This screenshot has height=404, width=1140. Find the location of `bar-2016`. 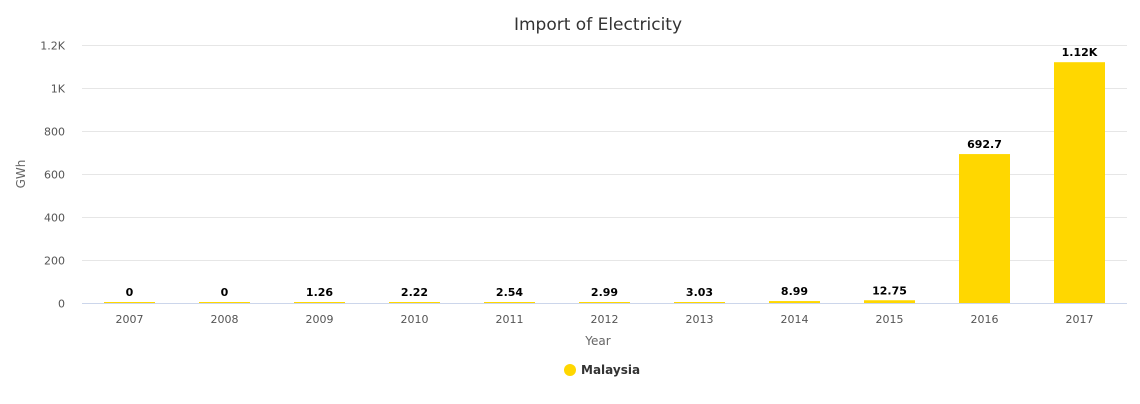

bar-2016 is located at coordinates (984, 228).